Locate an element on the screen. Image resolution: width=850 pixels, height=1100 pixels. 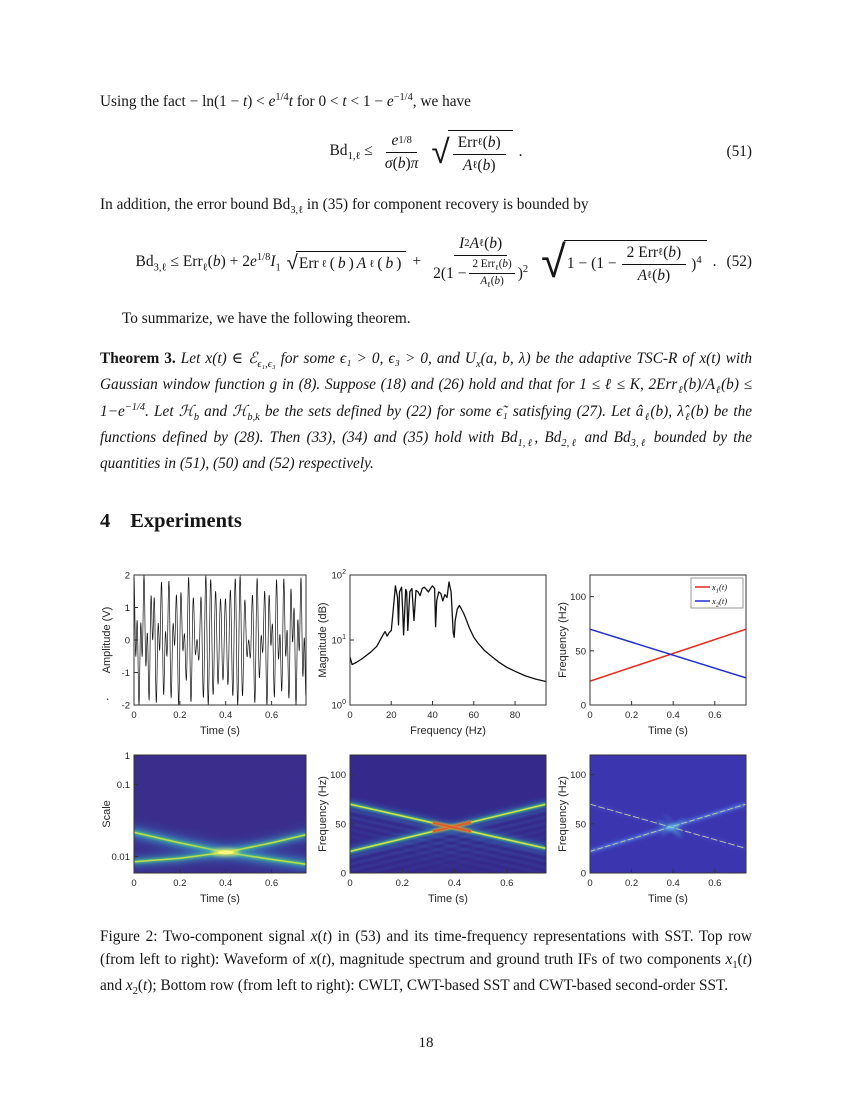
equation-51-number: (51) is located at coordinates (739, 152).